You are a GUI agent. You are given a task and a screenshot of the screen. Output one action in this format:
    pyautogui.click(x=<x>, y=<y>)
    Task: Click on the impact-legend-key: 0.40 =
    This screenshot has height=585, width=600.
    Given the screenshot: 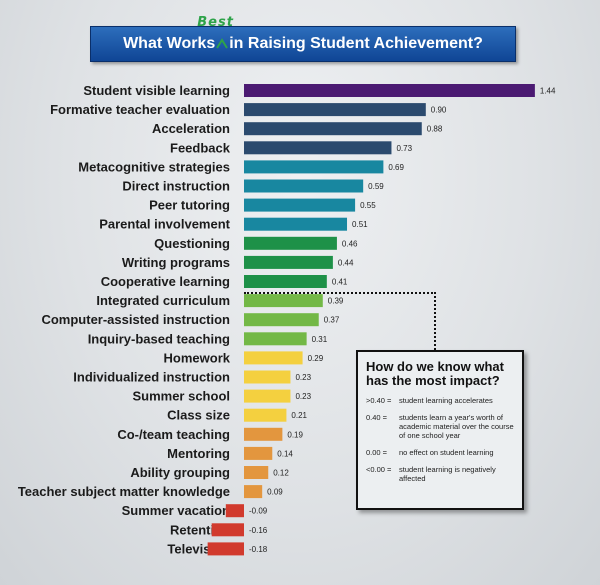 What is the action you would take?
    pyautogui.click(x=377, y=417)
    